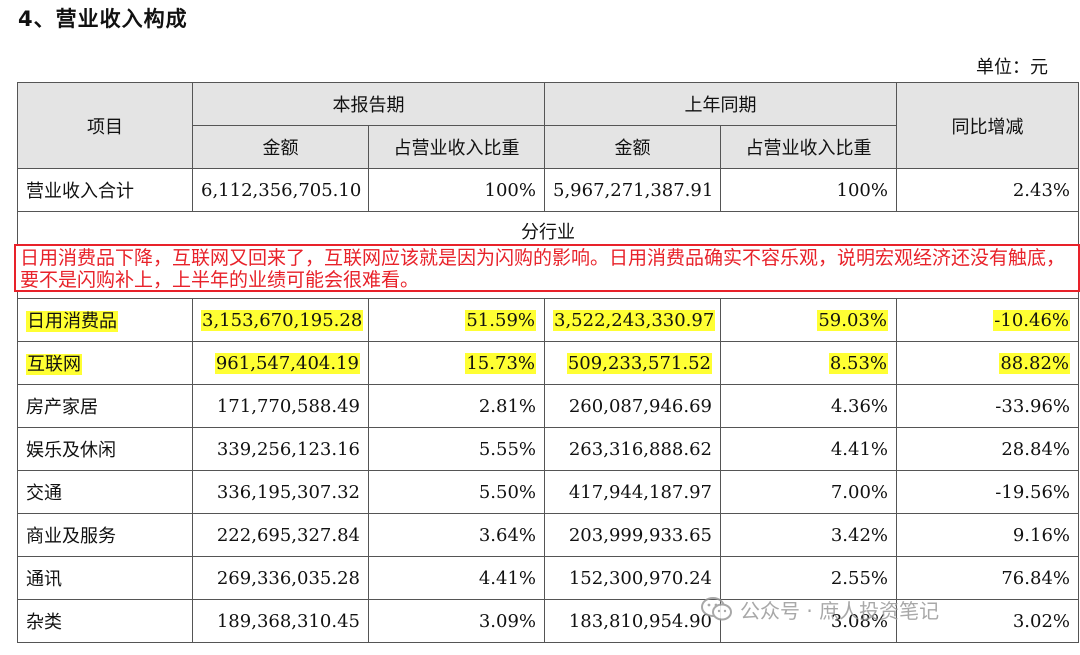  I want to click on row-yoy: 88.82%, so click(1034, 363).